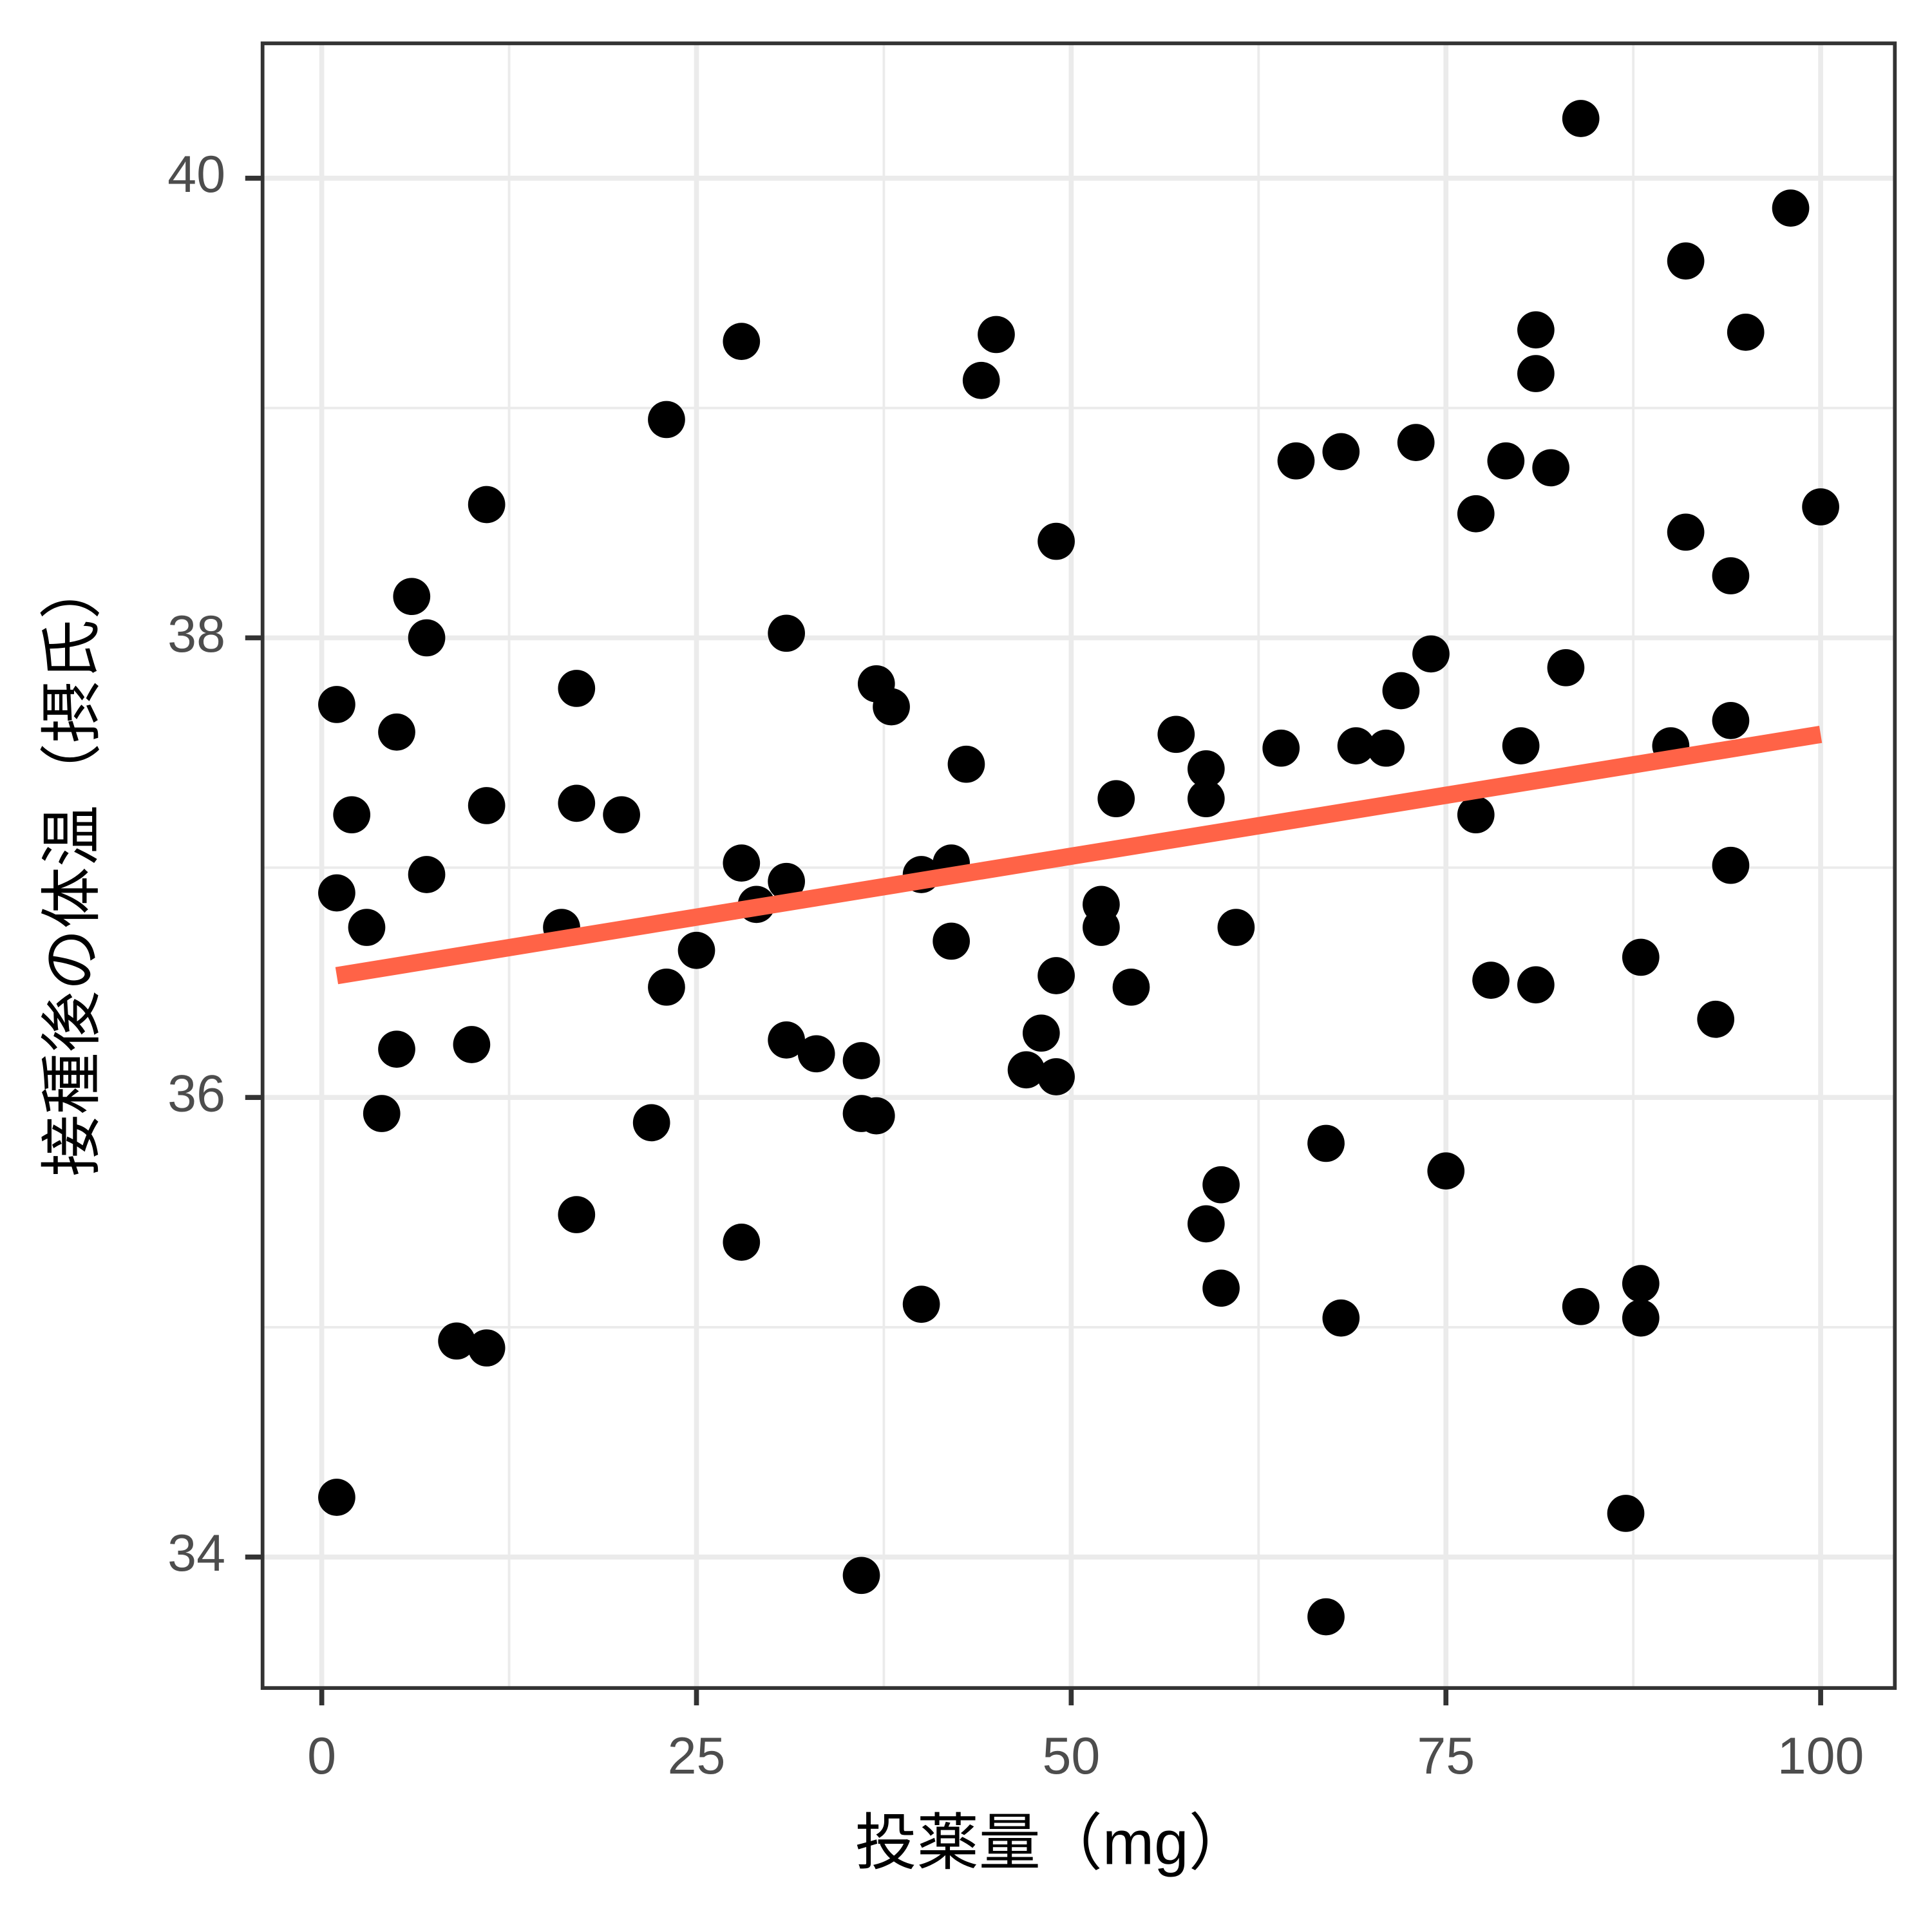 The height and width of the screenshot is (1932, 1932). I want to click on x-tick-label: 50, so click(1071, 1756).